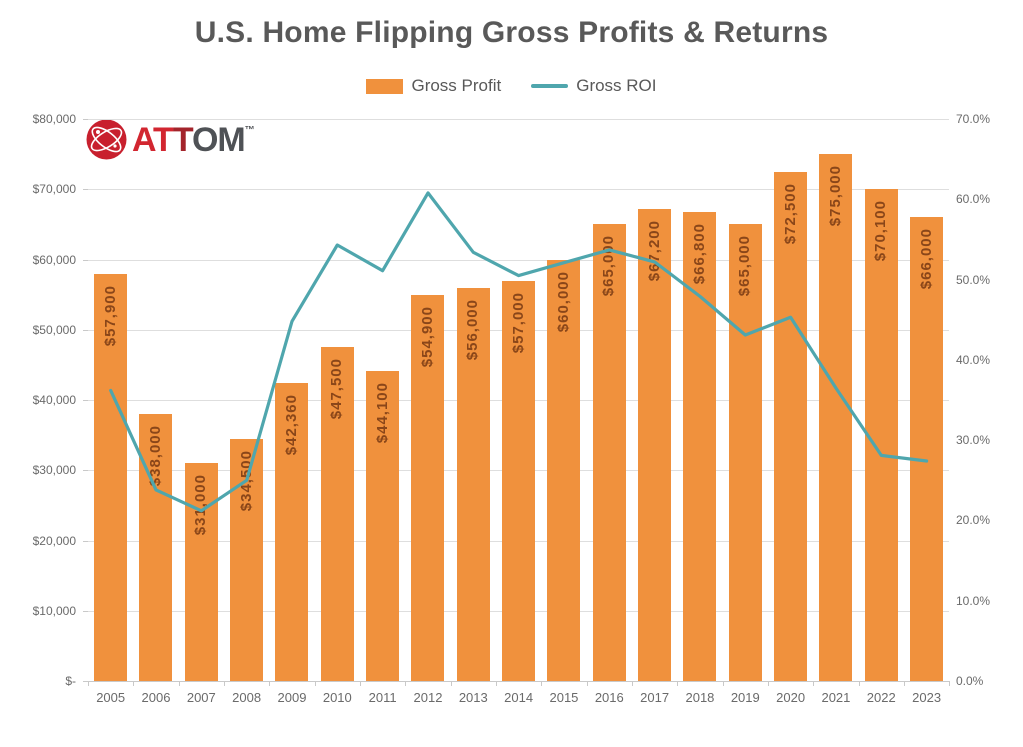 The width and height of the screenshot is (1023, 747). What do you see at coordinates (699, 253) in the screenshot?
I see `bar-value-label: $66,800` at bounding box center [699, 253].